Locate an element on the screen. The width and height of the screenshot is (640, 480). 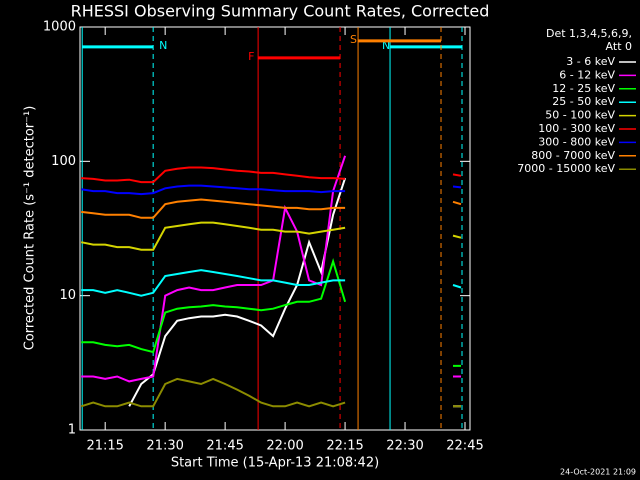
legend-title: Det 1,3,4,5,6,9, is located at coordinates (589, 33).